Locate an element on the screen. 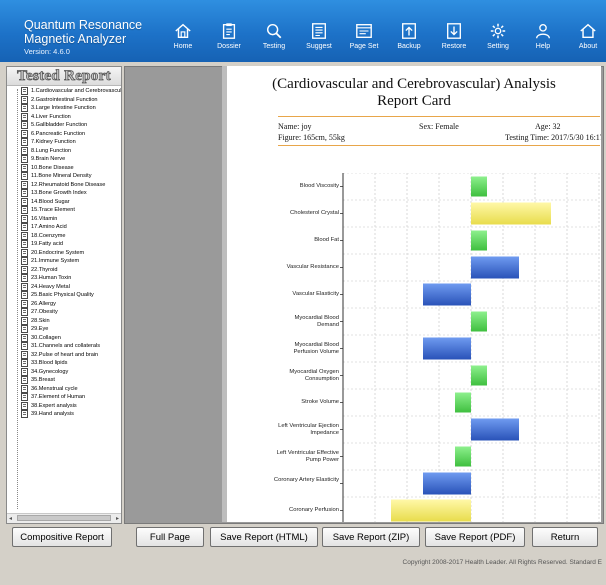 This screenshot has width=606, height=585. sidebar-horizontal-scrollbar: ◂ ▸ is located at coordinates (64, 518).